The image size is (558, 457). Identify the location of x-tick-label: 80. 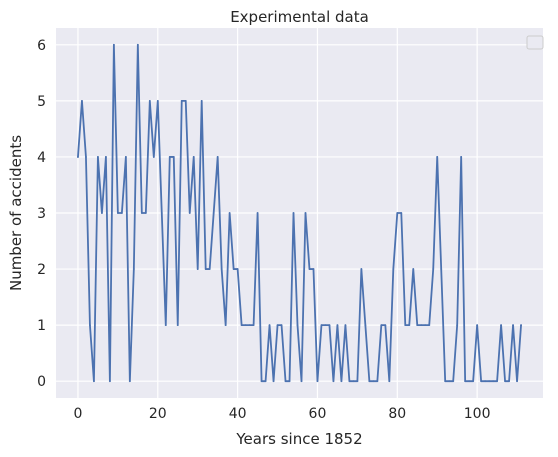
(397, 414).